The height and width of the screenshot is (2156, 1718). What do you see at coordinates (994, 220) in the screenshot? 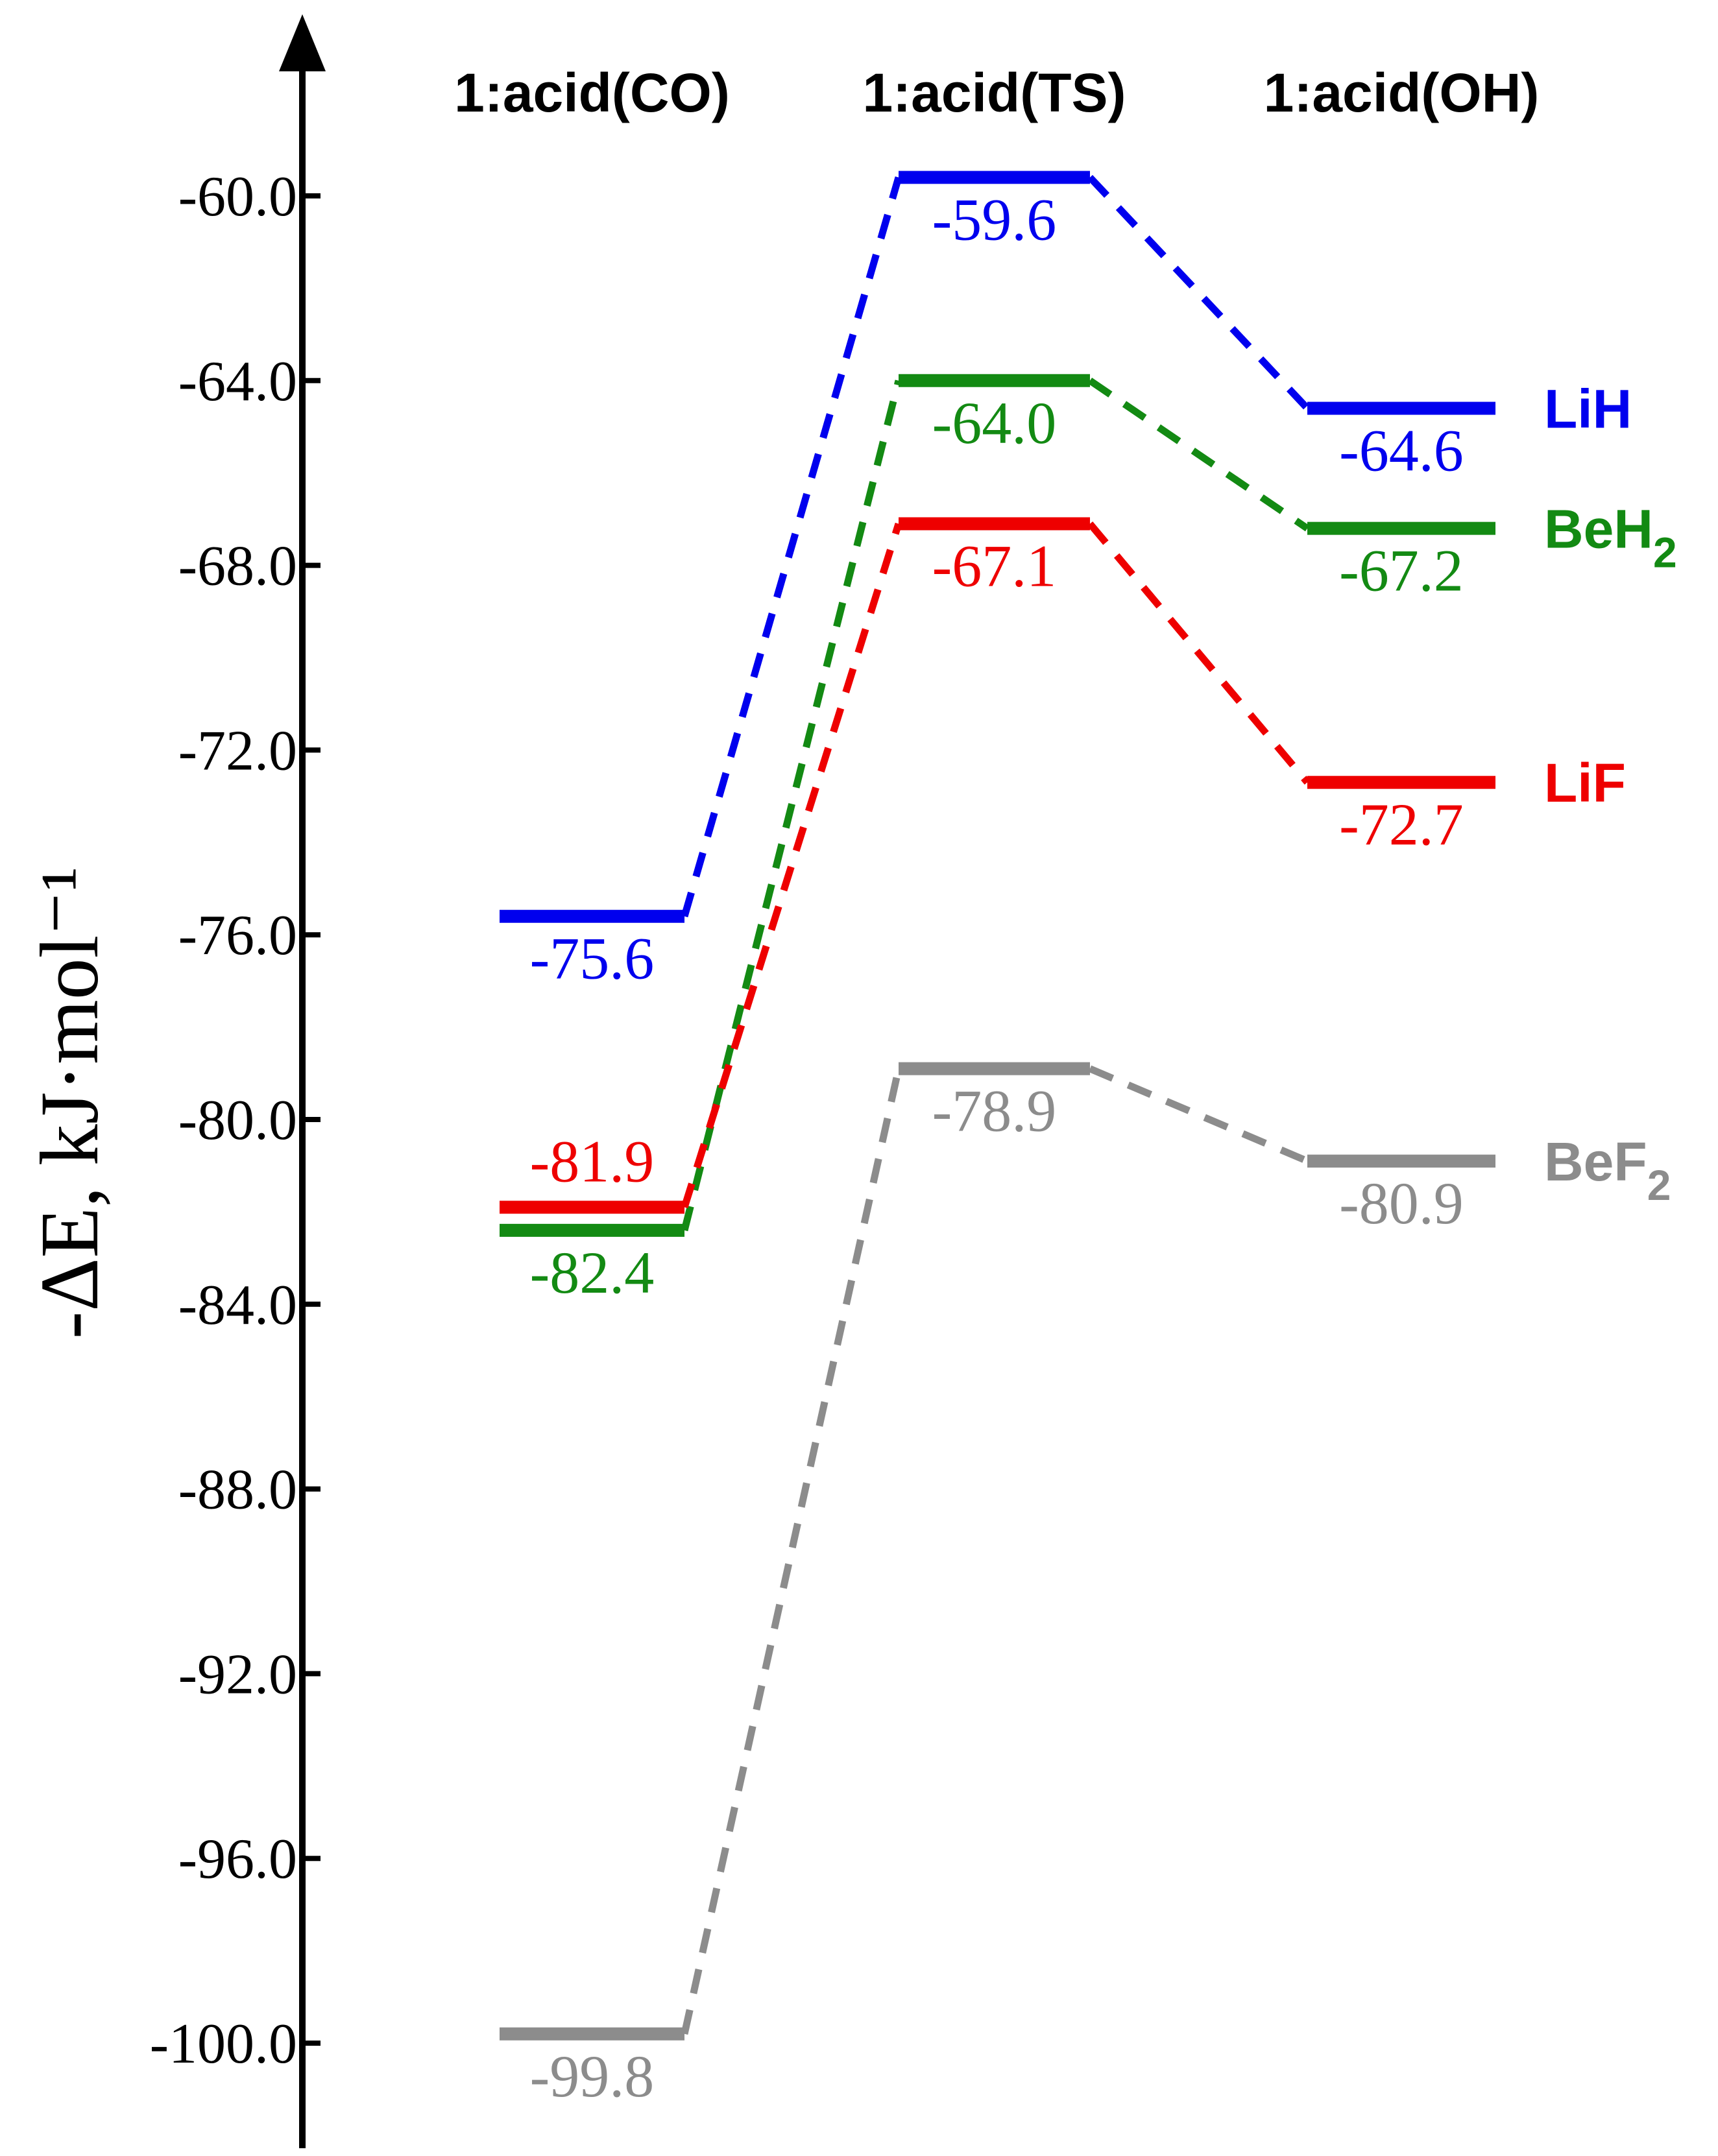
I see `value-label-LiH-1: -59.6` at bounding box center [994, 220].